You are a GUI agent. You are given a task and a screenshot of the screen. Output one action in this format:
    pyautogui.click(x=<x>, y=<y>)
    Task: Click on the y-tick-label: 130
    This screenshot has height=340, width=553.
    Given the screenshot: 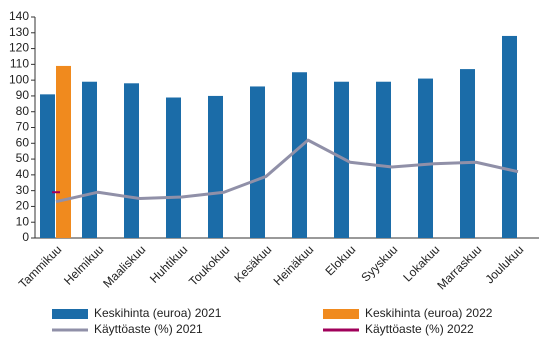 What is the action you would take?
    pyautogui.click(x=19, y=32)
    